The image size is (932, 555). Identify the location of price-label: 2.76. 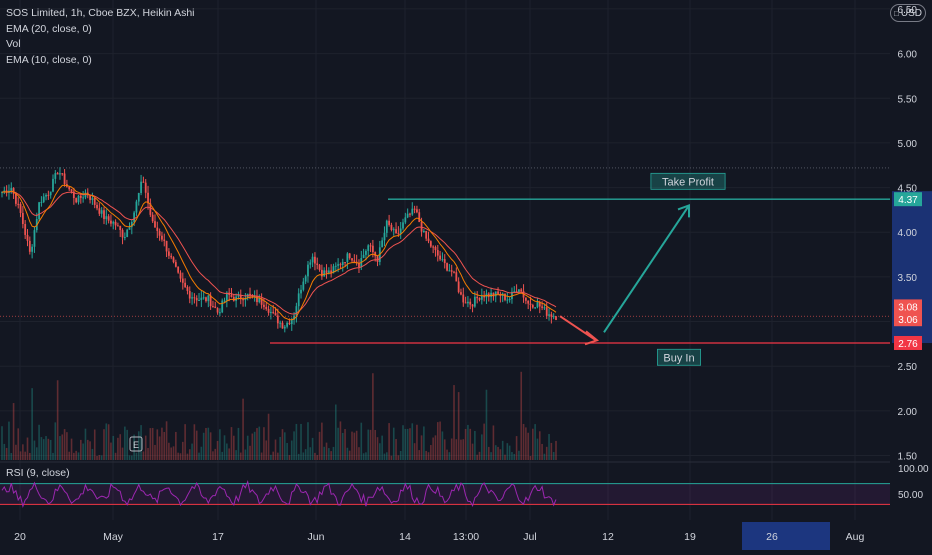
(908, 344).